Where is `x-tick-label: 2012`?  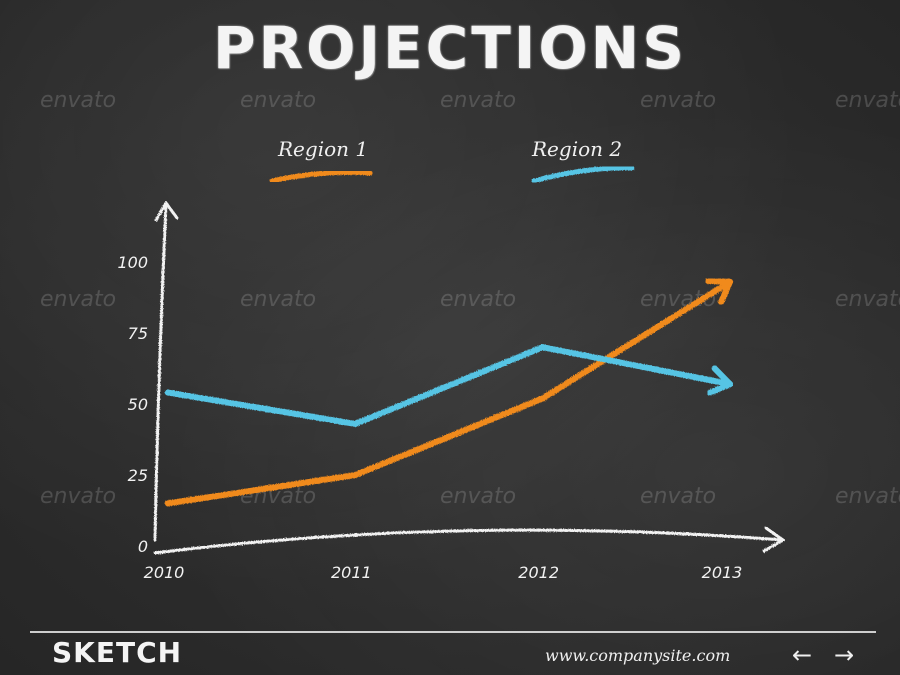
x-tick-label: 2012 is located at coordinates (538, 572).